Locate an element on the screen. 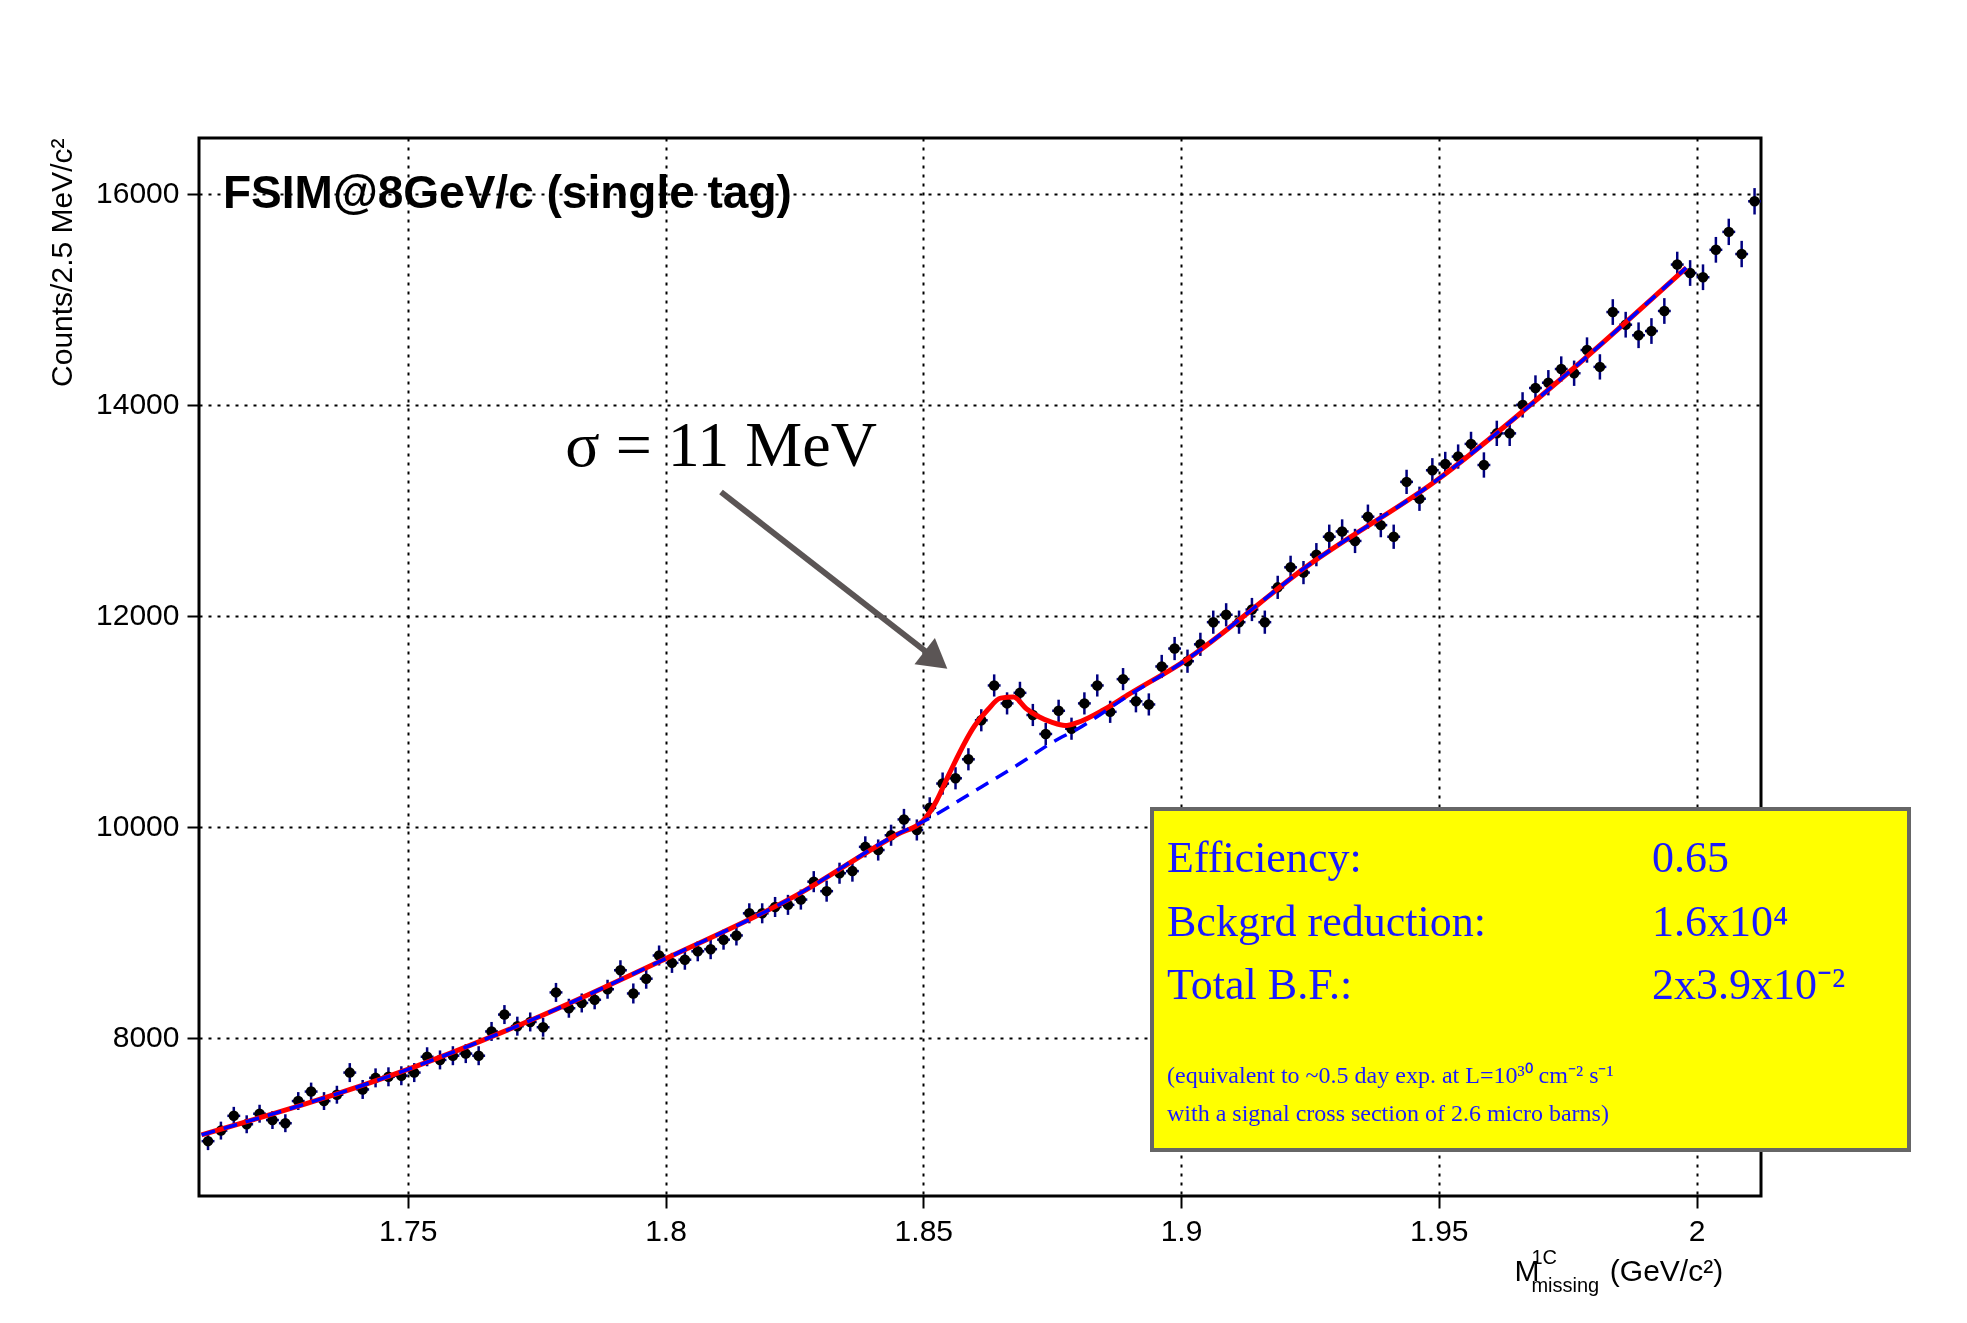 The width and height of the screenshot is (1967, 1323). annotation: σ = 11 MeV is located at coordinates (721, 444).